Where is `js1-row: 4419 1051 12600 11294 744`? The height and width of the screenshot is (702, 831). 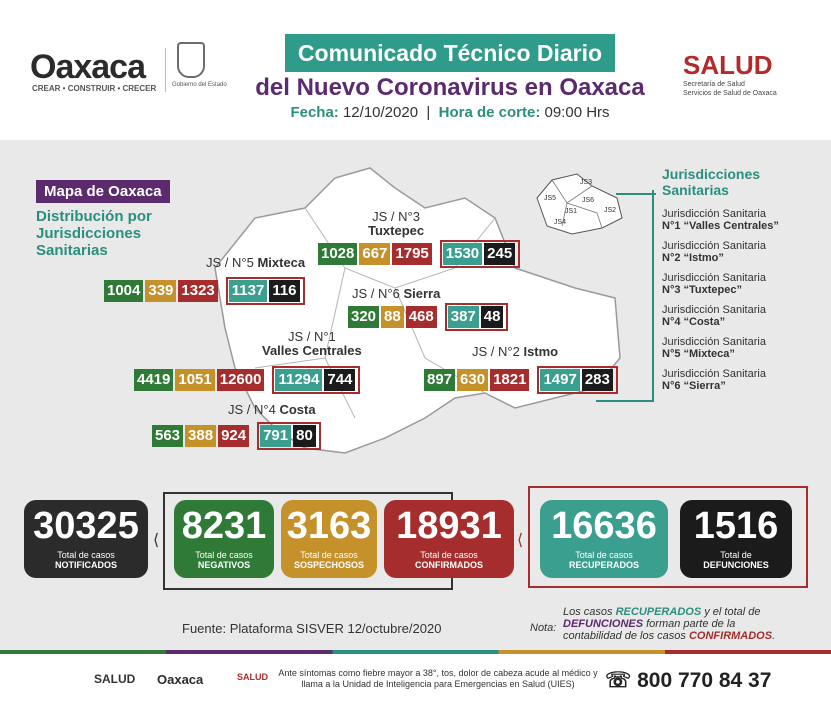
js1-row: 4419 1051 12600 11294 744 is located at coordinates (247, 380).